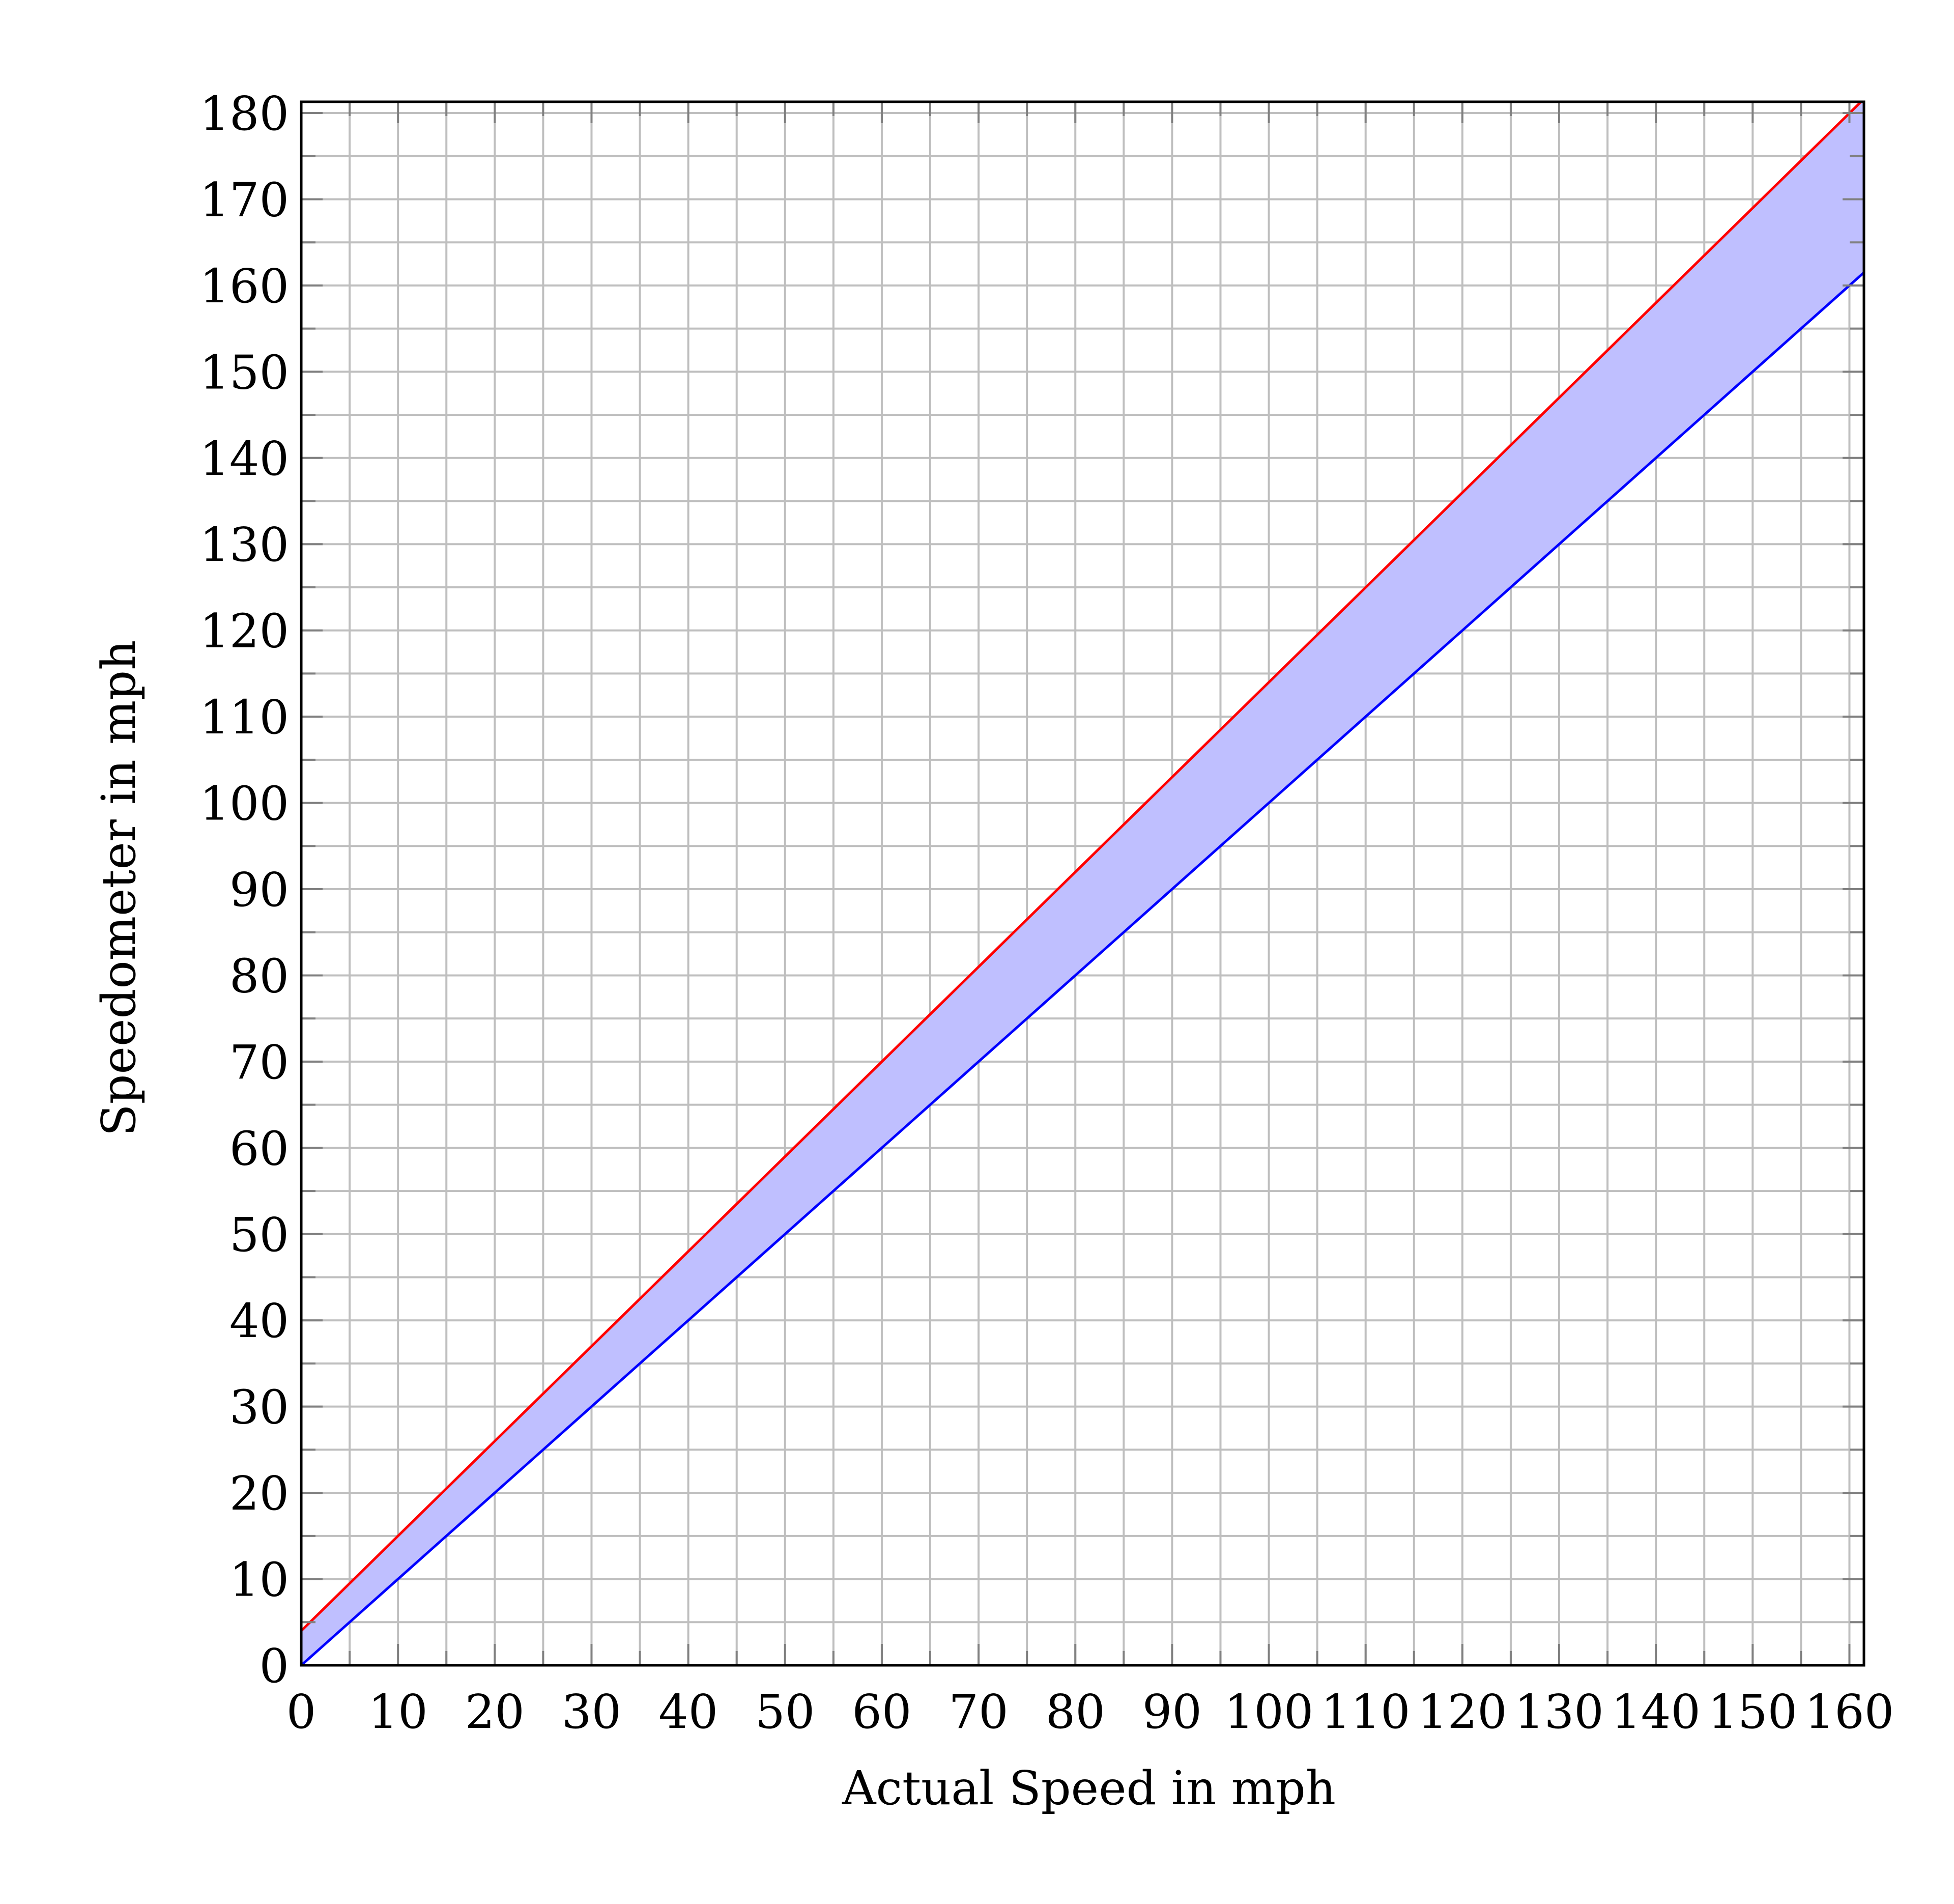 Image resolution: width=1954 pixels, height=1904 pixels. Describe the element at coordinates (244, 545) in the screenshot. I see `y-tick-label: 130` at that location.